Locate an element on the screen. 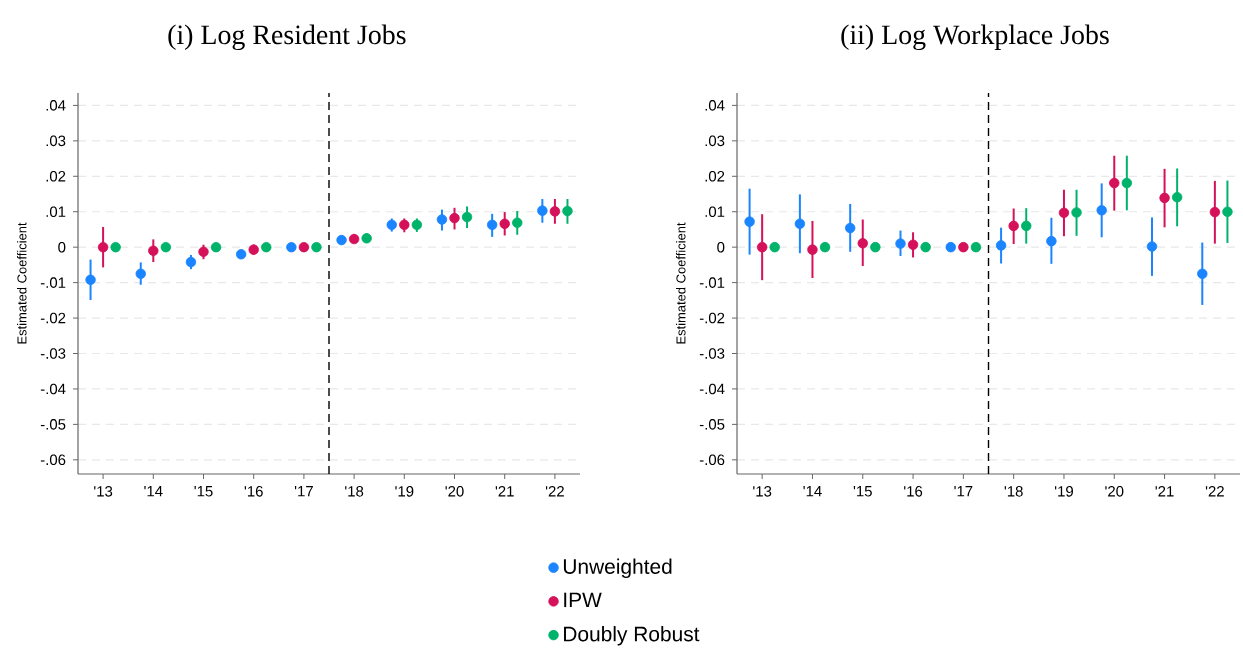 Image resolution: width=1243 pixels, height=654 pixels. legend-label: Unweighted is located at coordinates (617, 568).